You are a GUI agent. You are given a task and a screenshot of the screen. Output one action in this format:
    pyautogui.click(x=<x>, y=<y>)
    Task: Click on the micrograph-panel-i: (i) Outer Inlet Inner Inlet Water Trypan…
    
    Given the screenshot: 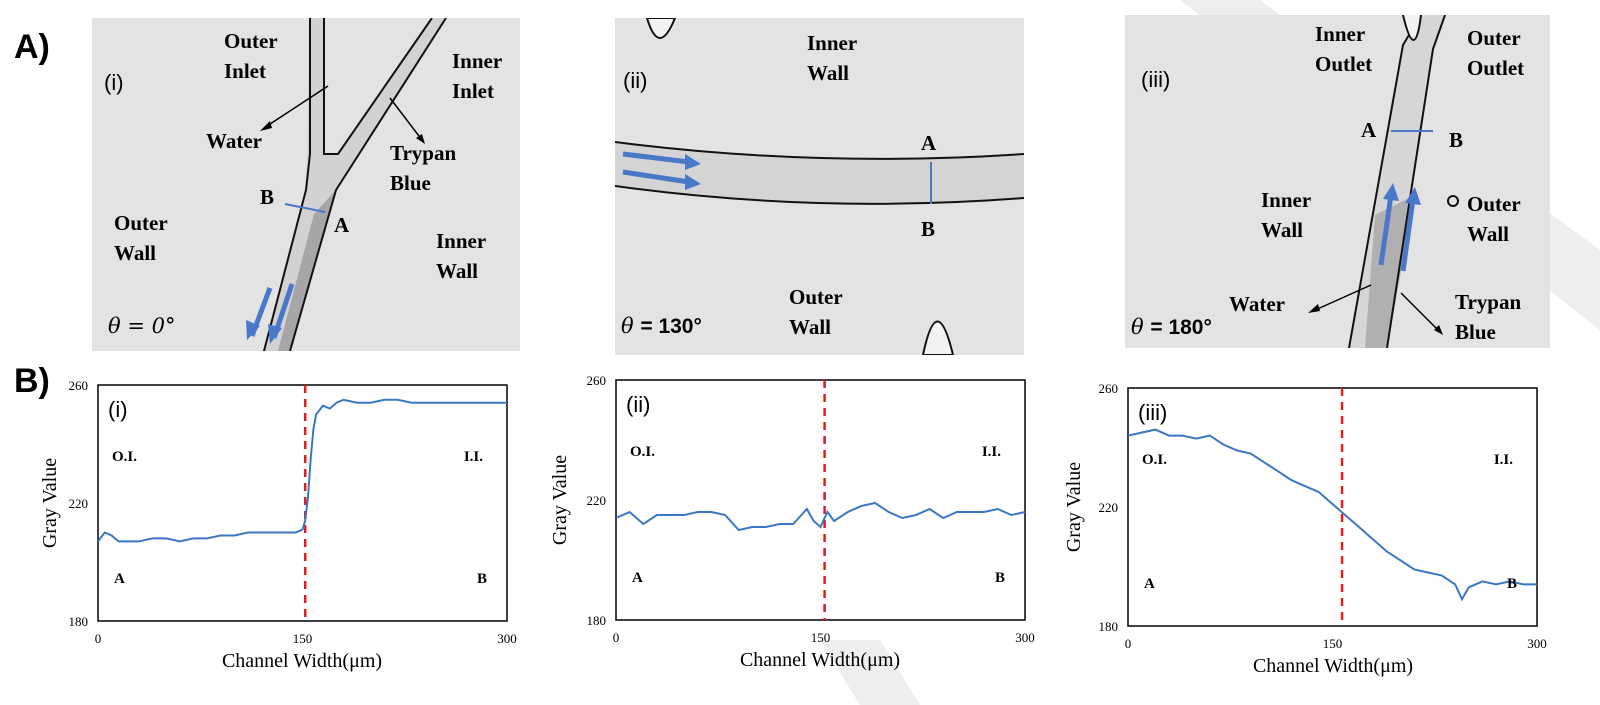 What is the action you would take?
    pyautogui.click(x=306, y=184)
    